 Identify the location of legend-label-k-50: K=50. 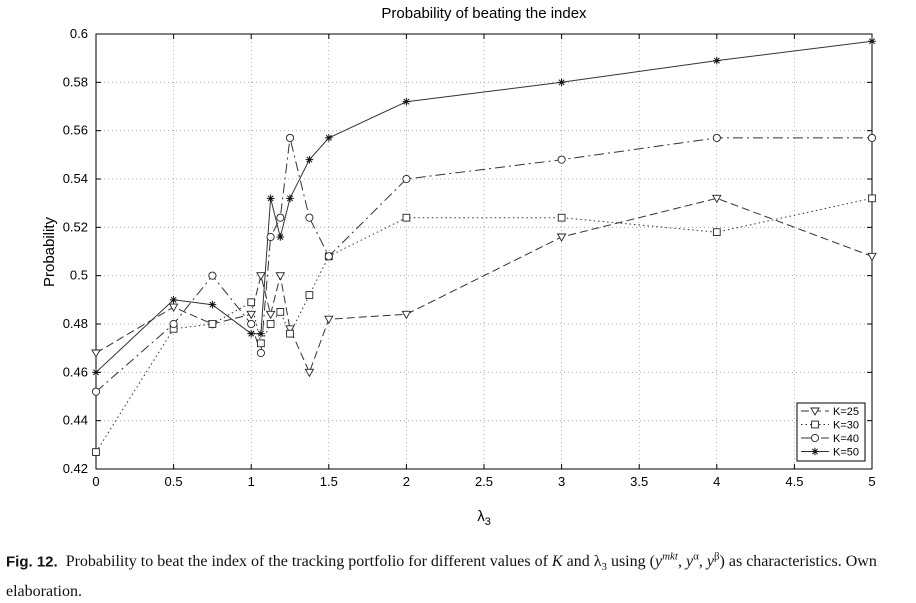
(846, 453).